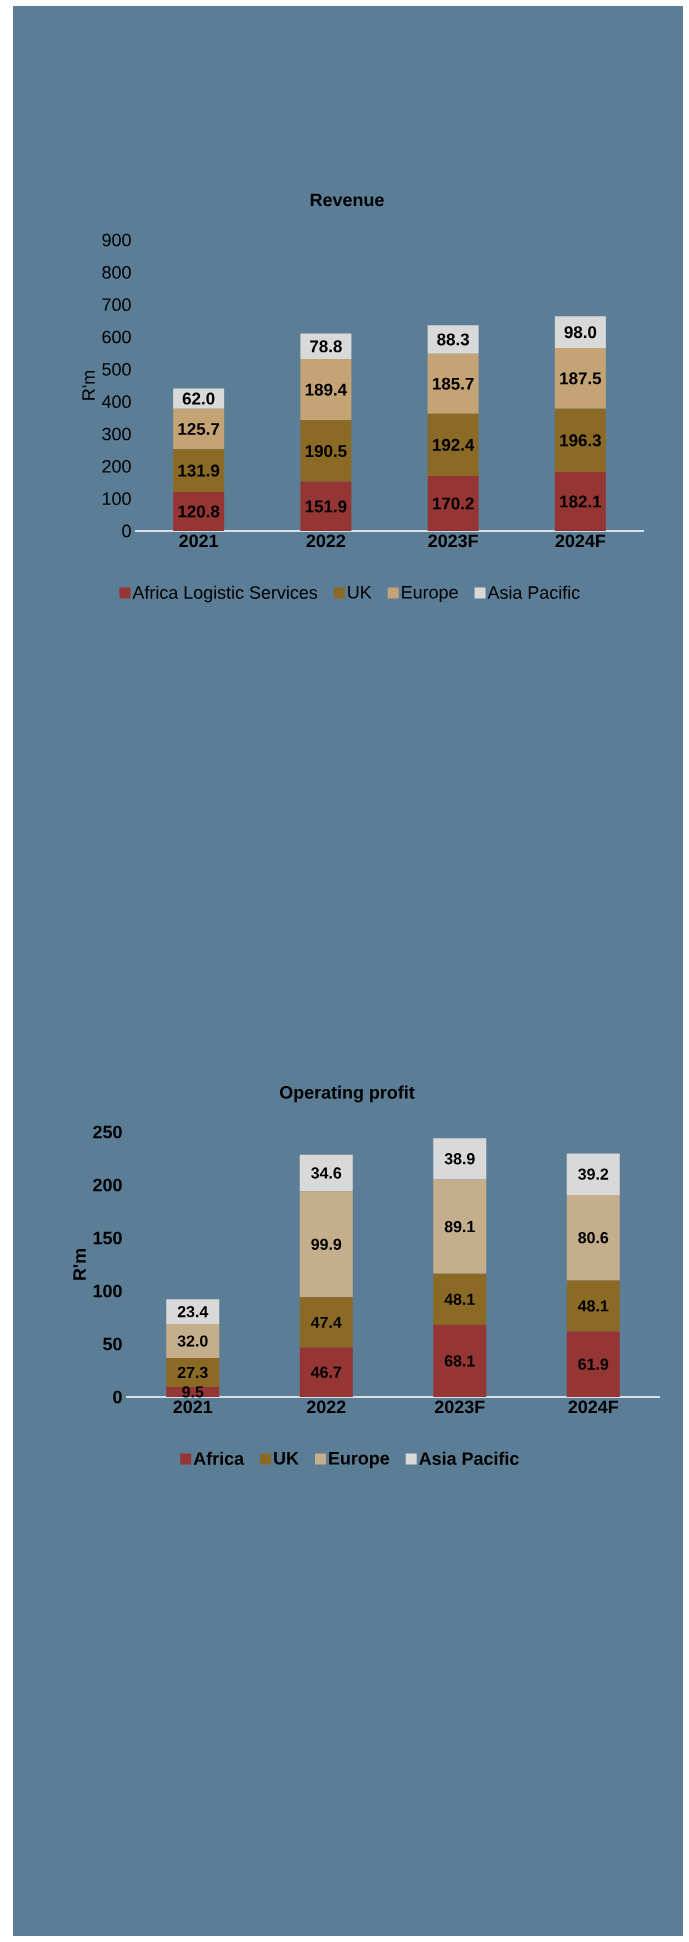 The width and height of the screenshot is (689, 1942). Describe the element at coordinates (116, 401) in the screenshot. I see `y-tick-label: 400` at that location.